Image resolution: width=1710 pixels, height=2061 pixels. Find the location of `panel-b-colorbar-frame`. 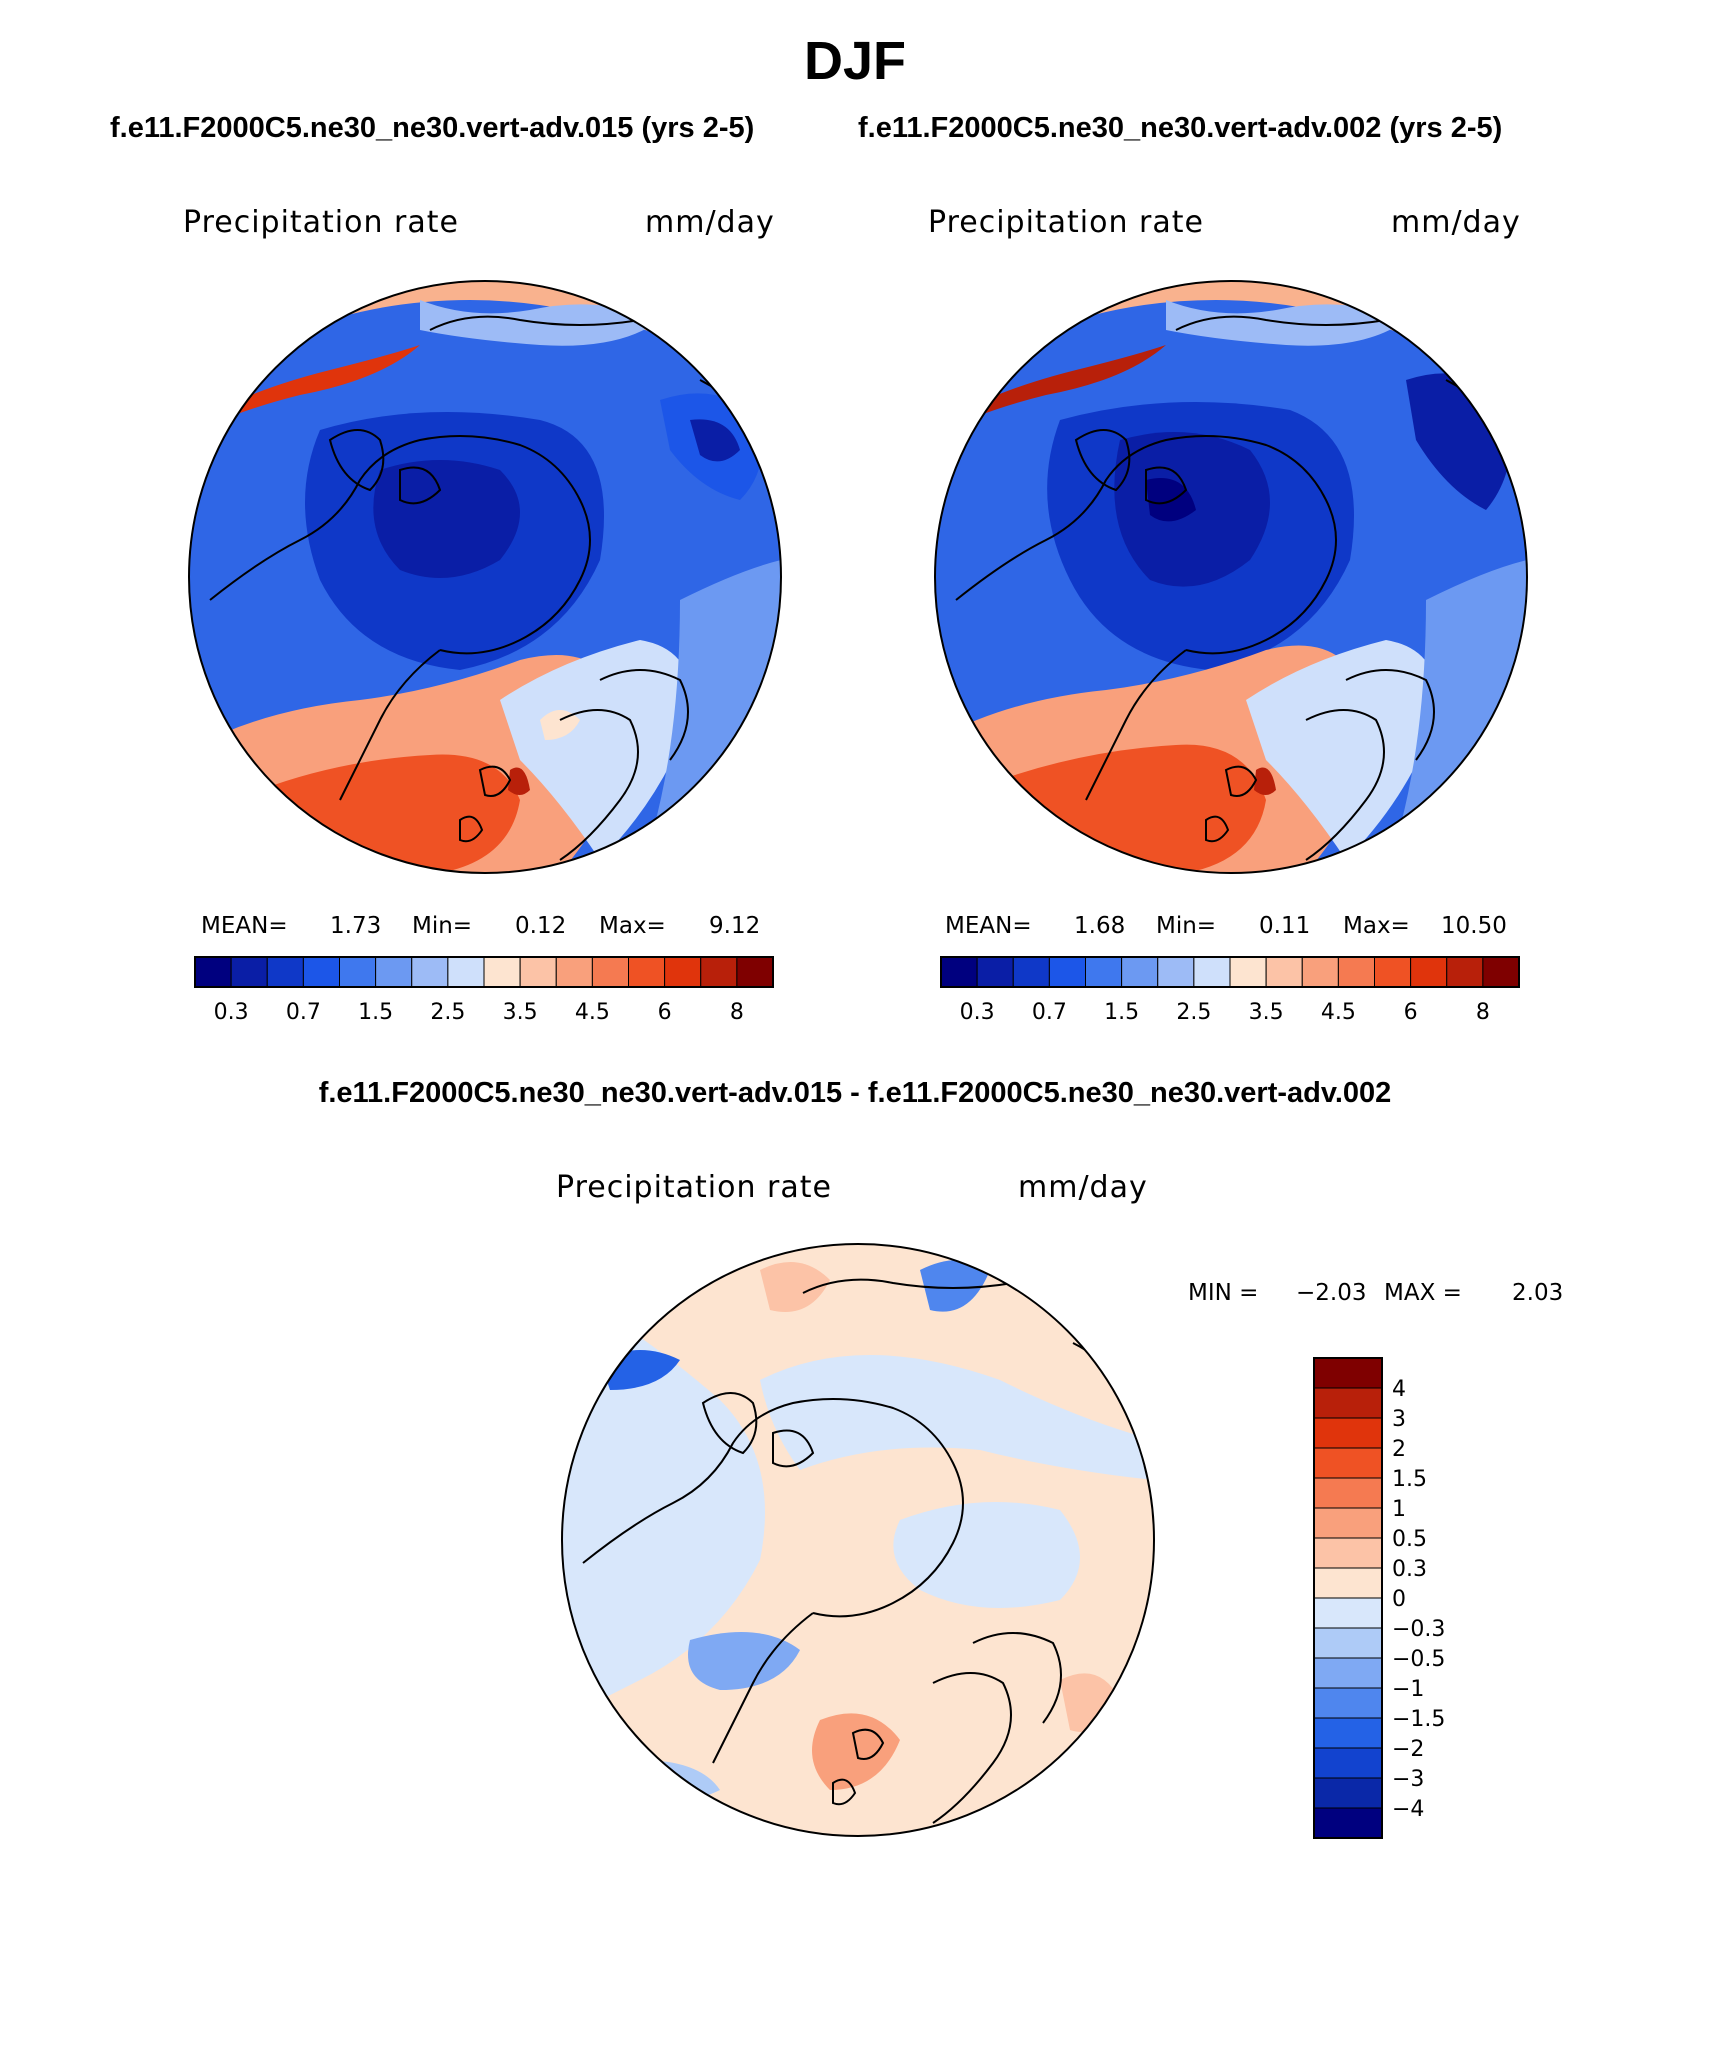

panel-b-colorbar-frame is located at coordinates (1230, 972).